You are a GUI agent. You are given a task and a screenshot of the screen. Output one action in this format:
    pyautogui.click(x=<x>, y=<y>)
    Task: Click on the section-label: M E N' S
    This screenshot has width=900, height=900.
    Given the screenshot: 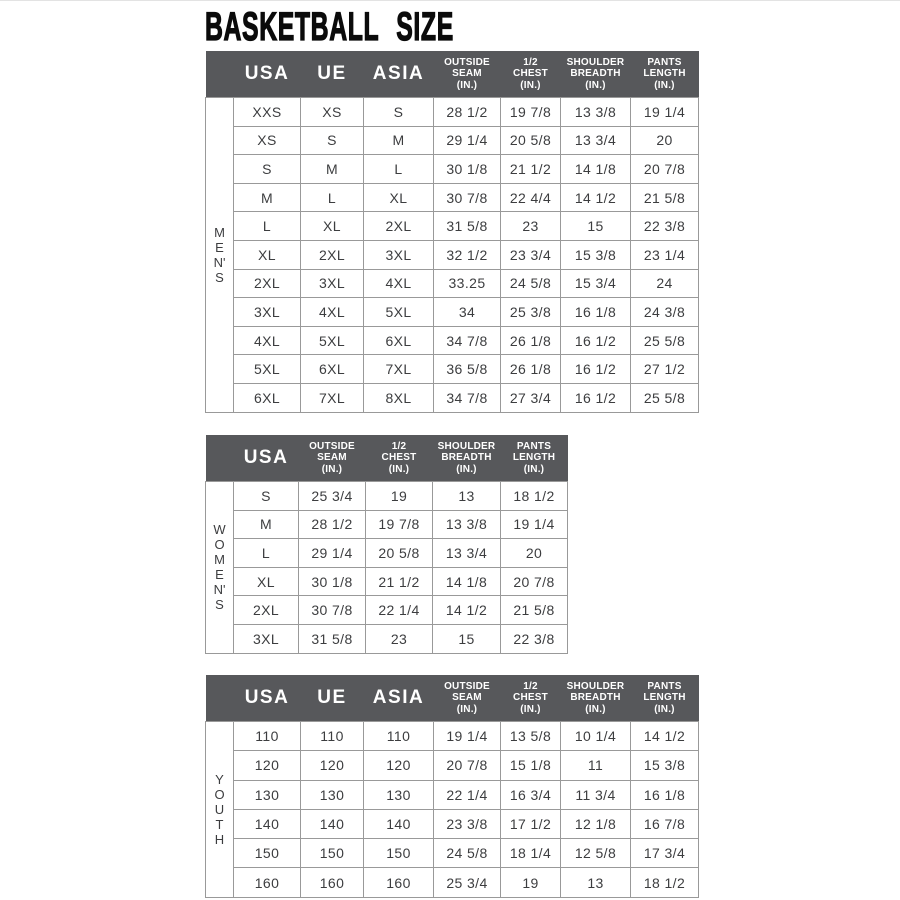 What is the action you would take?
    pyautogui.click(x=219, y=255)
    